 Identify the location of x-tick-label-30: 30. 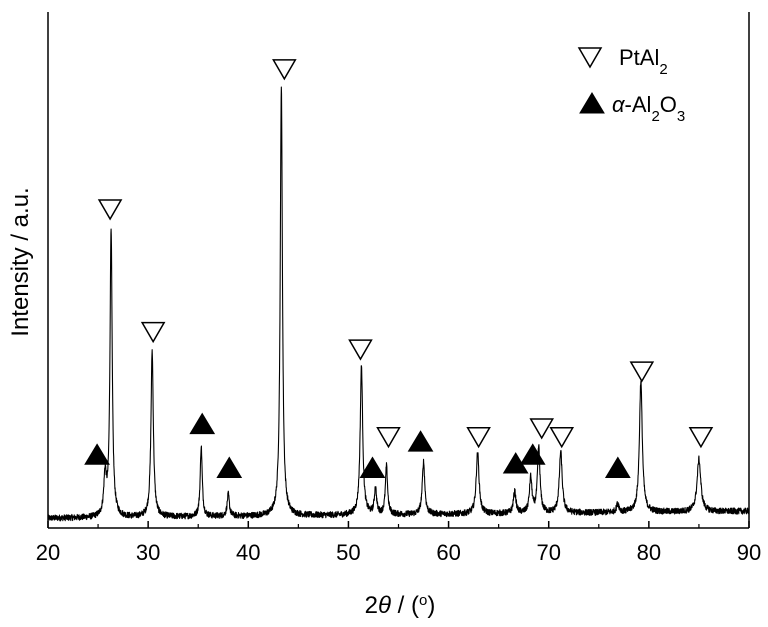
(148, 552).